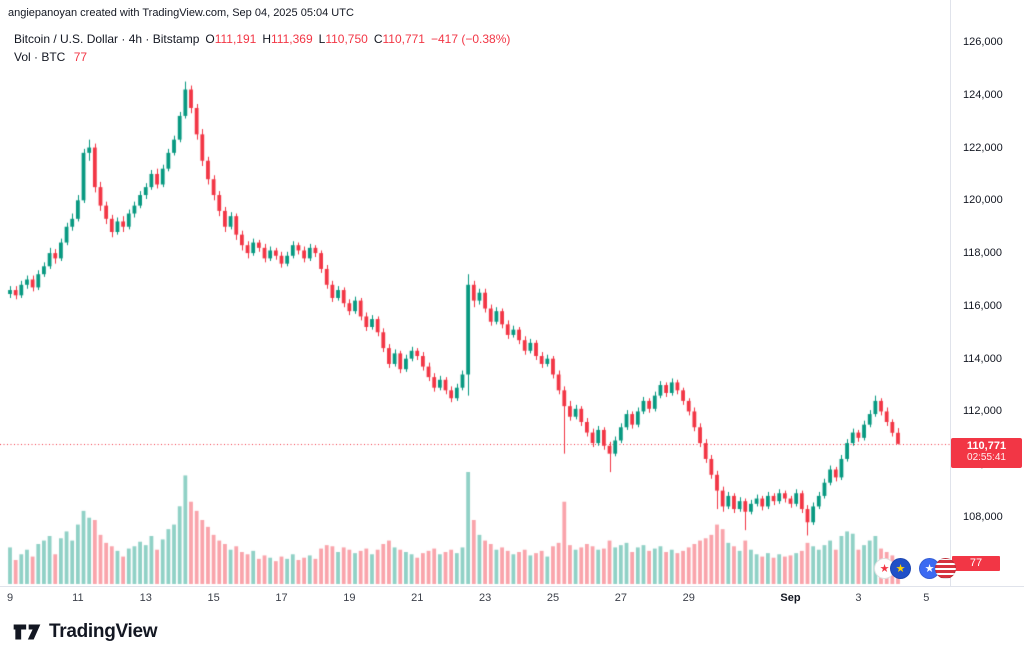  What do you see at coordinates (983, 42) in the screenshot?
I see `price-tick-label: 126,000` at bounding box center [983, 42].